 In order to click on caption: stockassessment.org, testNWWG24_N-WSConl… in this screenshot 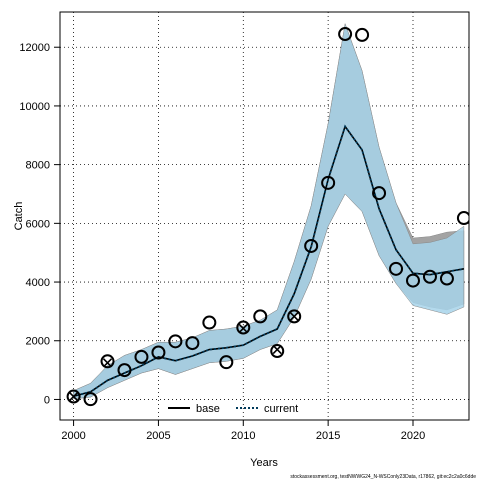, I will do `click(383, 477)`.